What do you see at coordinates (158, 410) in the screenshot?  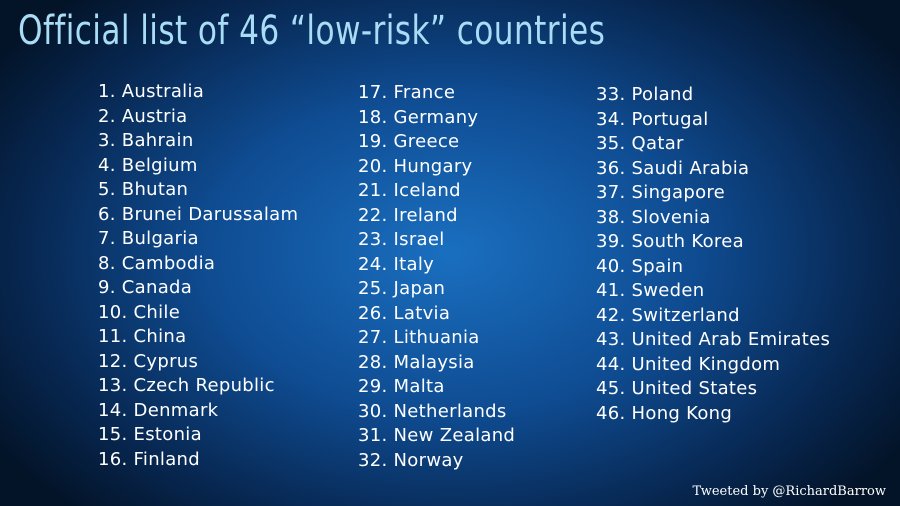 I see `country-item: 14. Denmark` at bounding box center [158, 410].